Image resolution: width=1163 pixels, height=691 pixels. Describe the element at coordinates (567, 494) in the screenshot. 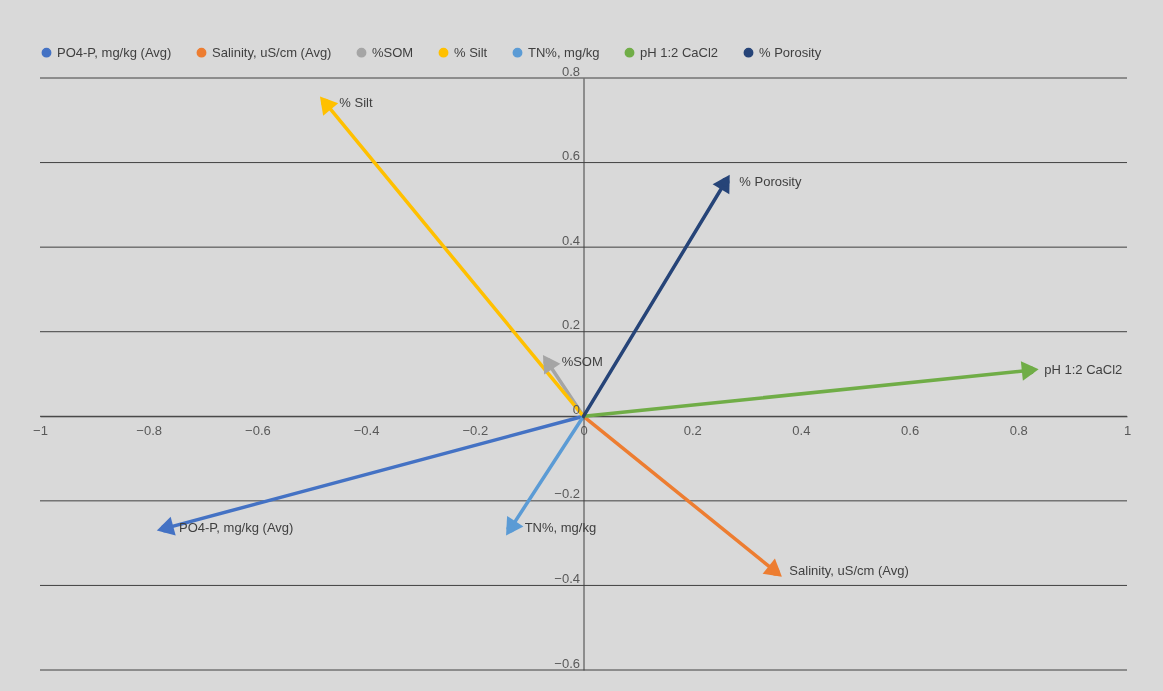

I see `y-tick-label: −0.2` at that location.